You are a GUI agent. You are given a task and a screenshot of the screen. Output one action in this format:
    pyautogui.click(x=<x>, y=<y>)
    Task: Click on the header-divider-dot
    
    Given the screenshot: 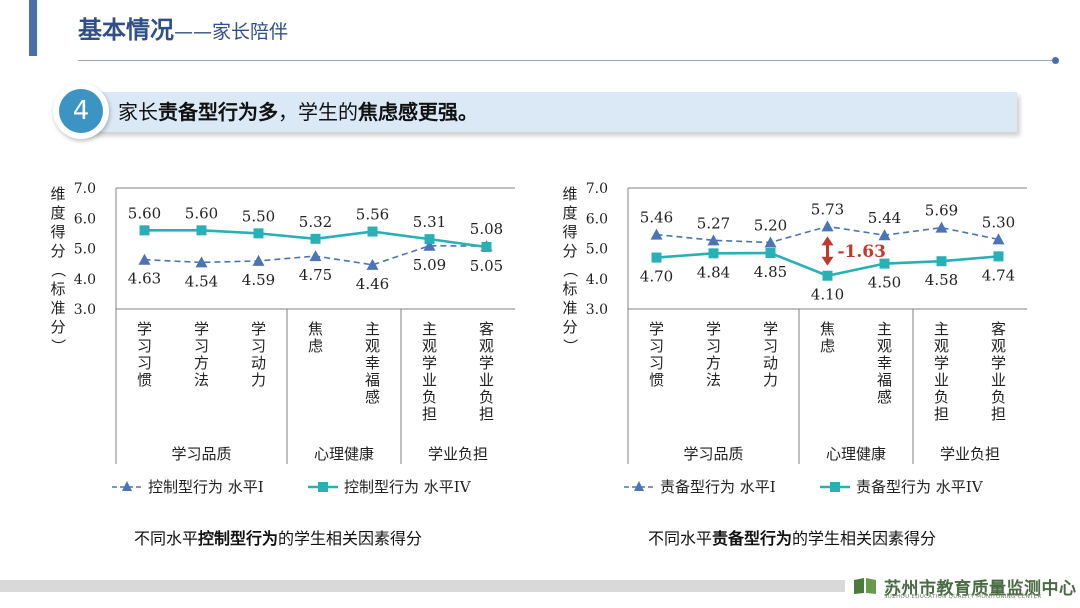 What is the action you would take?
    pyautogui.click(x=1055, y=60)
    